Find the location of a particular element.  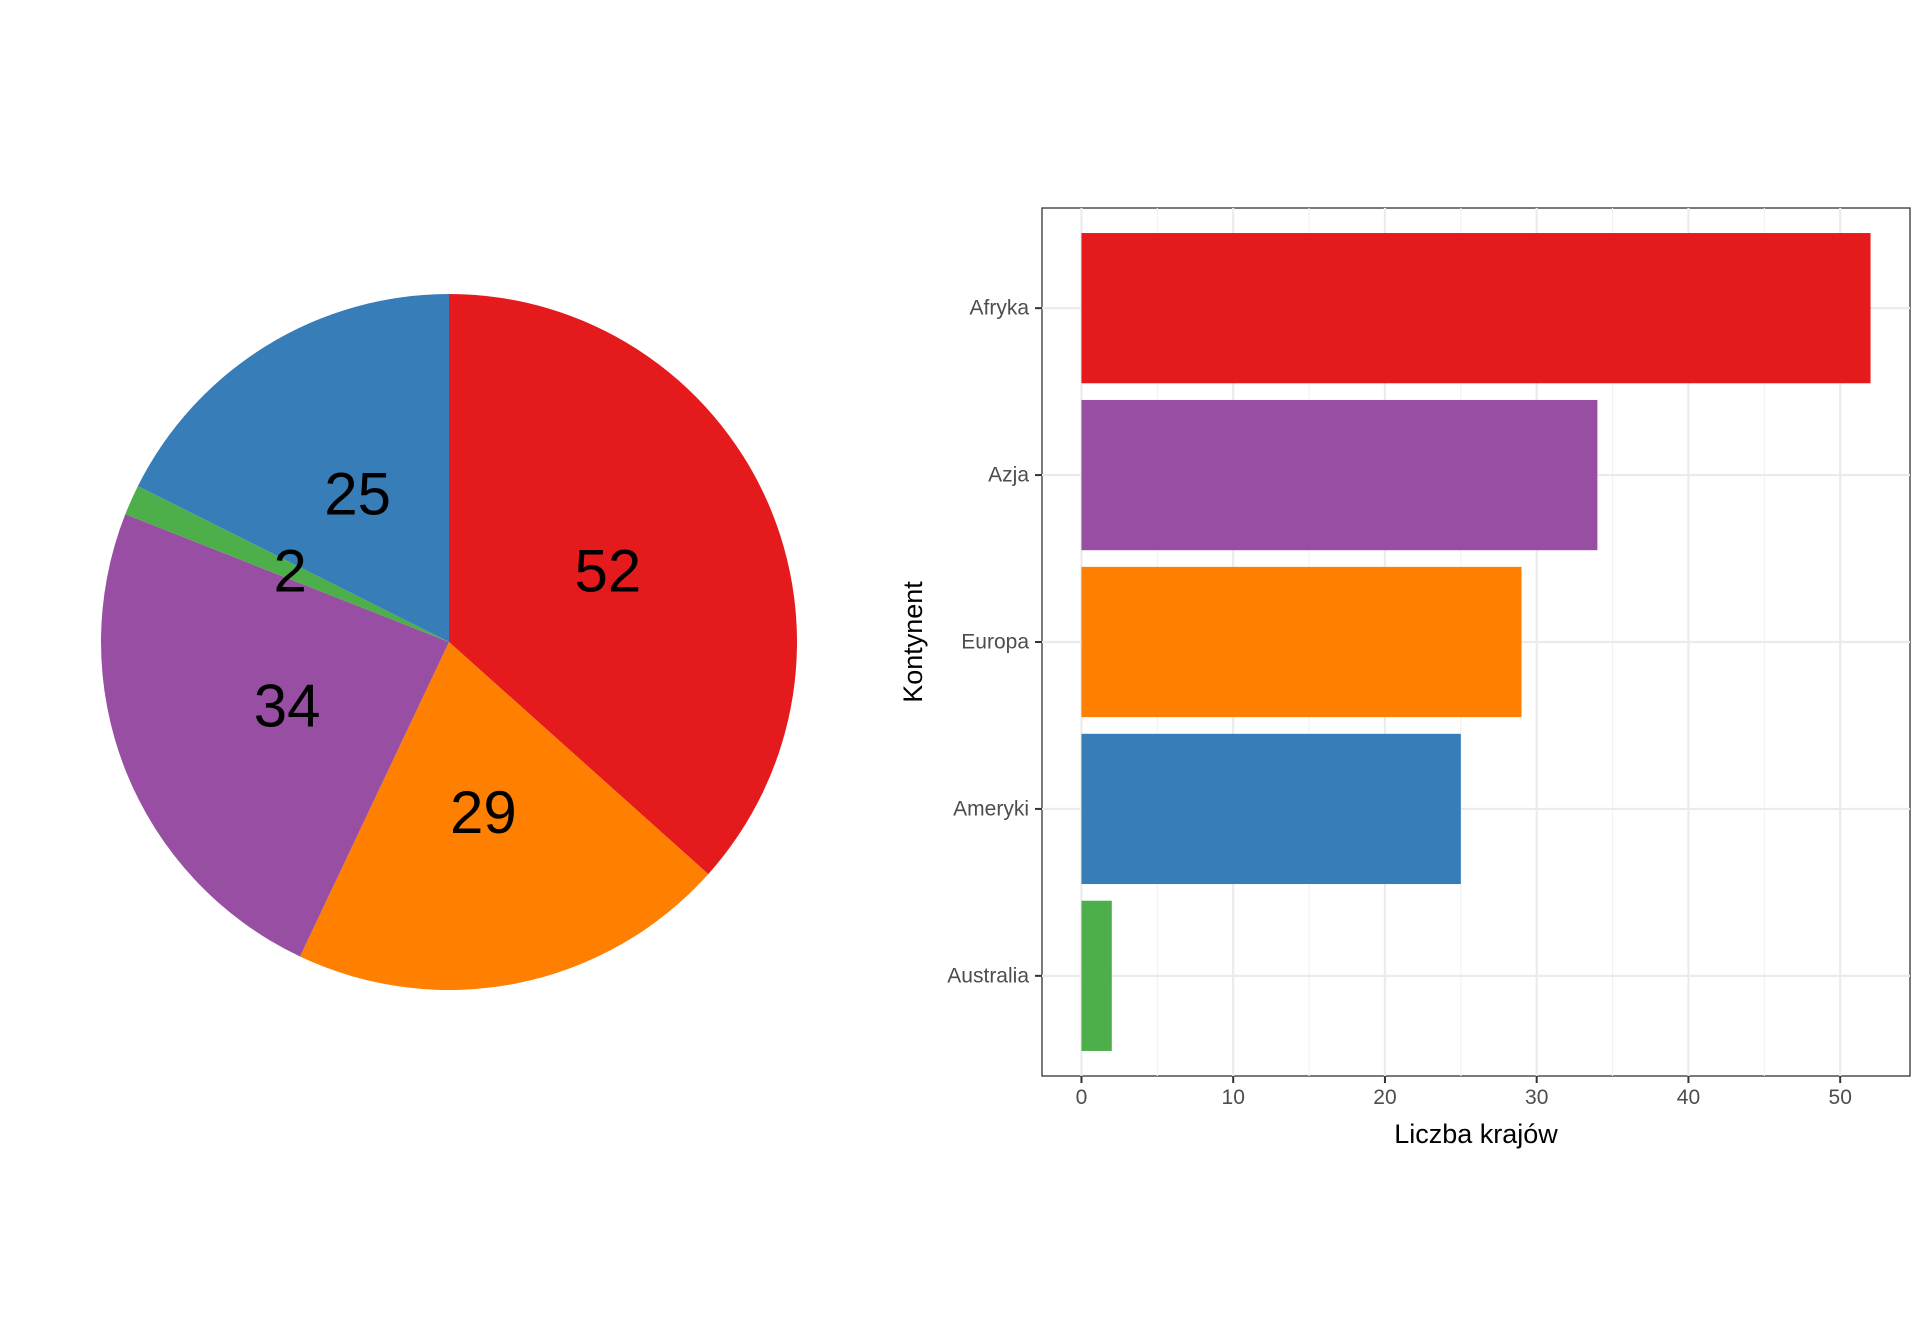

y-tick-label-australia: Australia is located at coordinates (988, 975).